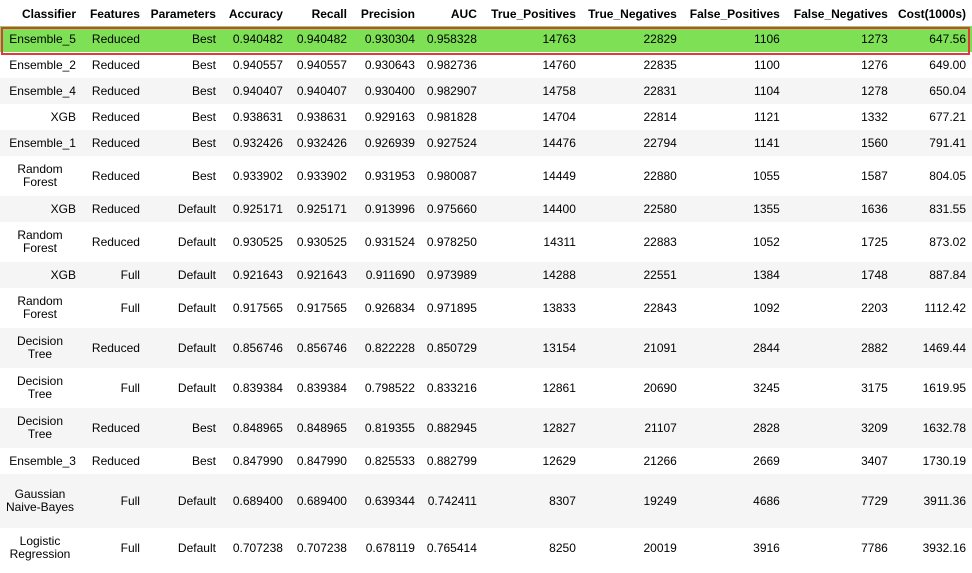 The height and width of the screenshot is (573, 972). Describe the element at coordinates (320, 348) in the screenshot. I see `table-cell: 0.856746` at that location.